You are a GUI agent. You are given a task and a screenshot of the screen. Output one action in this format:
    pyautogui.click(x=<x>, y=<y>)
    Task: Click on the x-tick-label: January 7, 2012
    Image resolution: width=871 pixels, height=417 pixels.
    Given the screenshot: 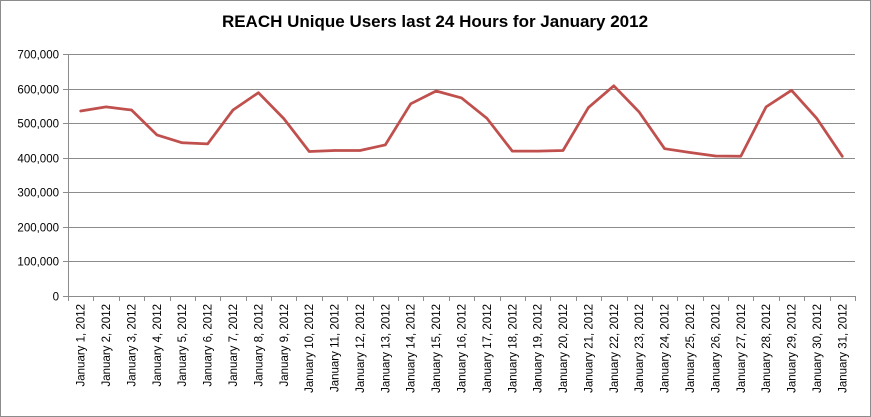 What is the action you would take?
    pyautogui.click(x=234, y=345)
    